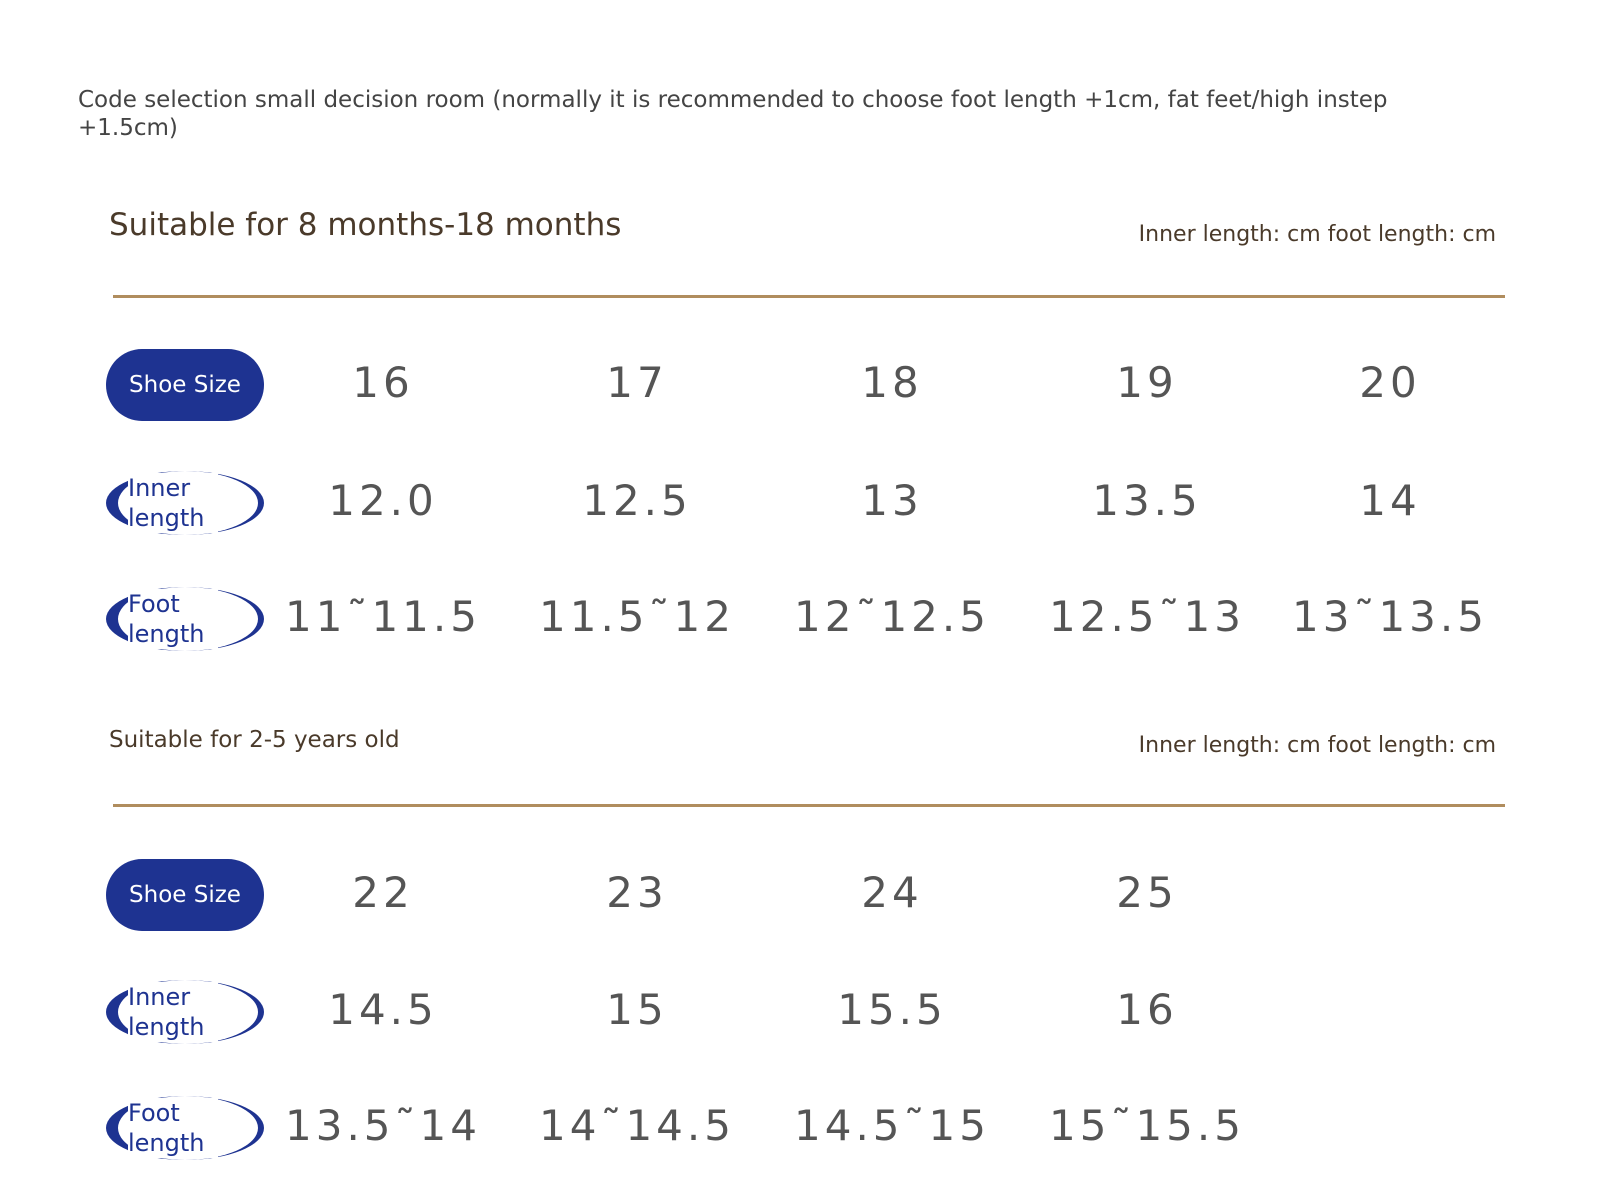 The image size is (1600, 1198). Describe the element at coordinates (892, 1125) in the screenshot. I see `size-value: 14.5˜15` at that location.